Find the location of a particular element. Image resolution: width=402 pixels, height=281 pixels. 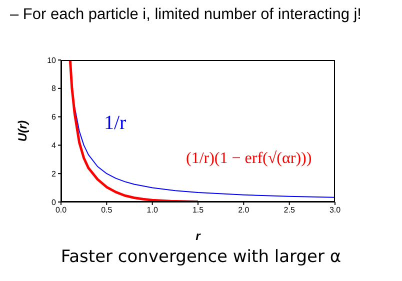

y-tick-label: 2 is located at coordinates (54, 173).